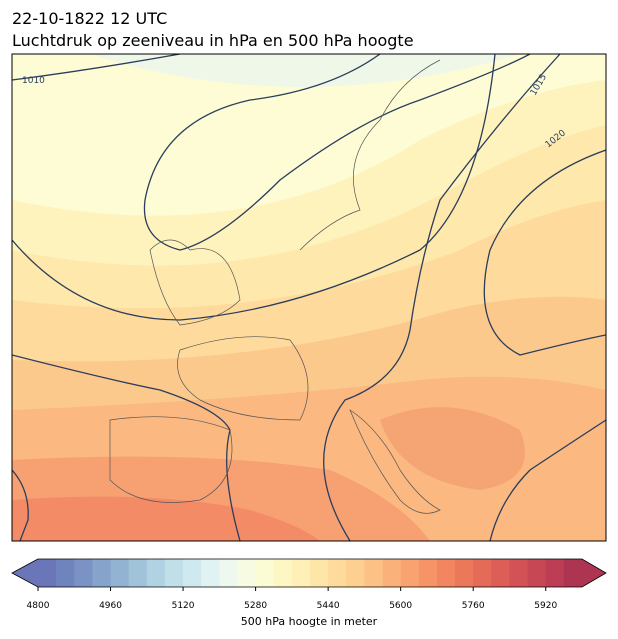  Describe the element at coordinates (400, 606) in the screenshot. I see `colorbar-tick-label: 5600` at that location.